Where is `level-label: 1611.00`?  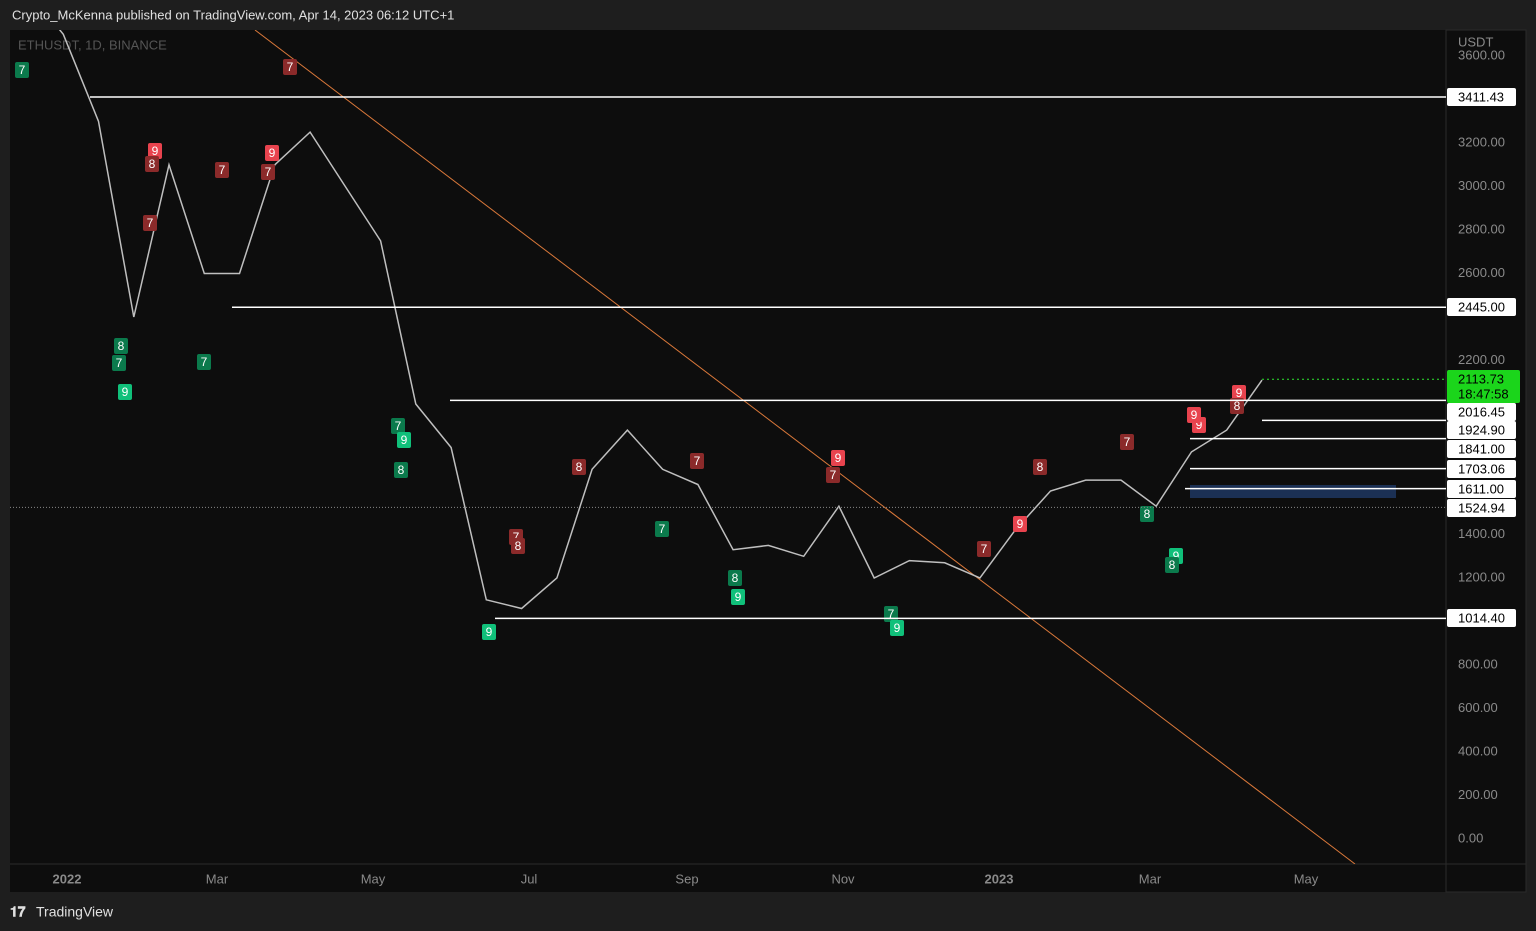
level-label: 1611.00 is located at coordinates (1481, 488).